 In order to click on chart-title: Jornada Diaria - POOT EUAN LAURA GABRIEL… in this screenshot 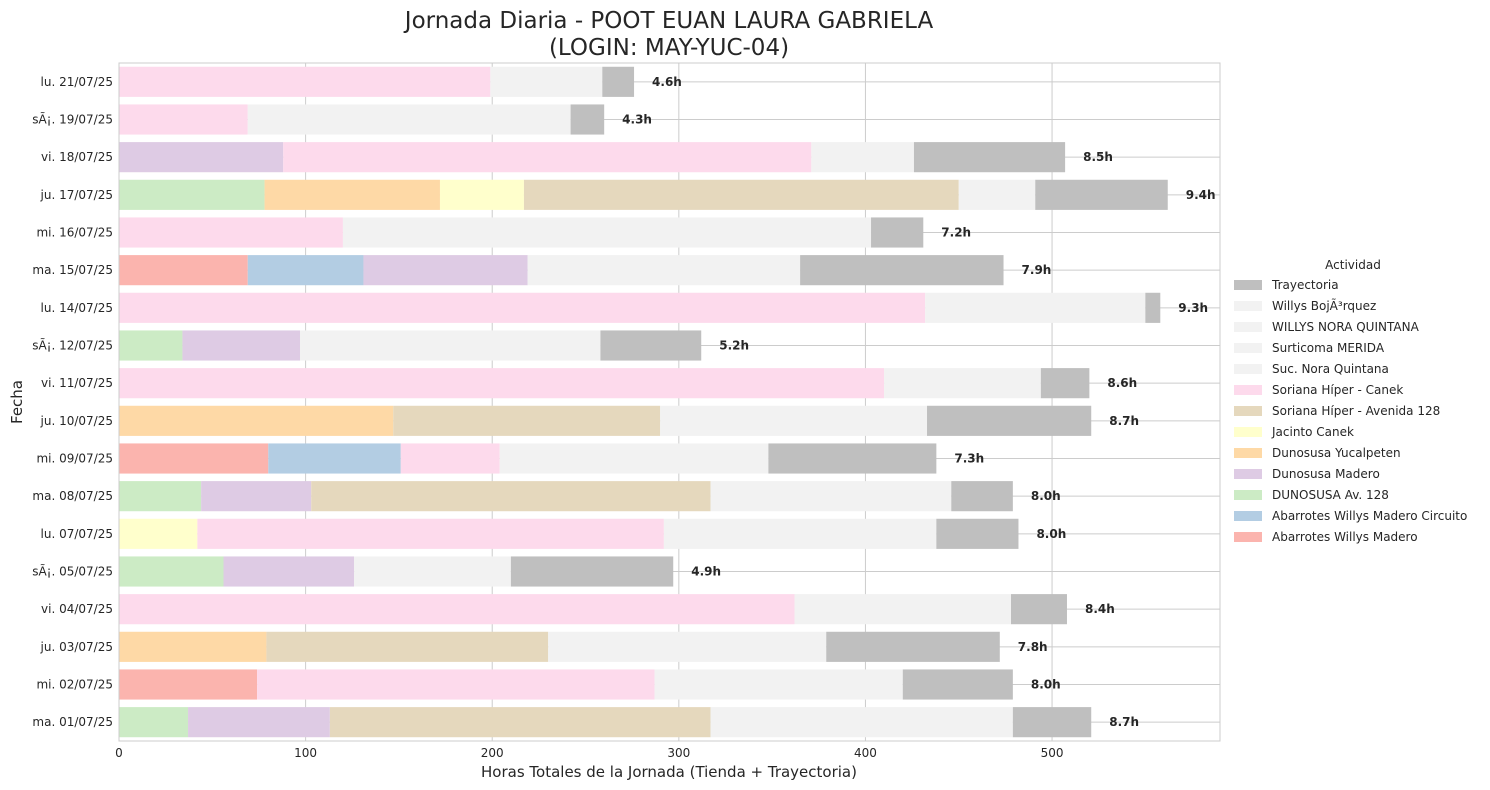, I will do `click(668, 21)`.